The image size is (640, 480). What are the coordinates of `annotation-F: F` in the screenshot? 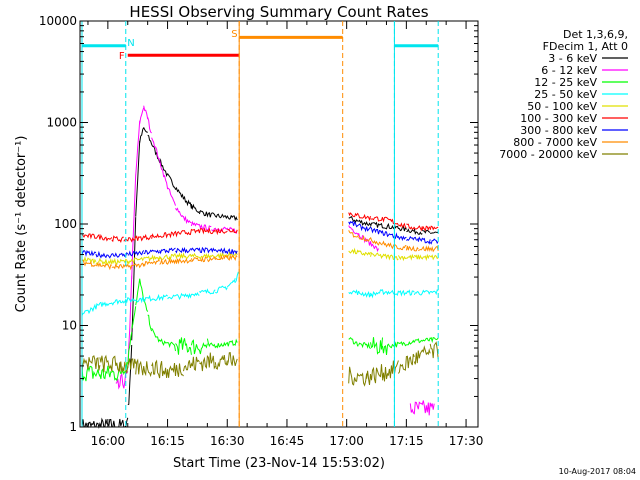 It's located at (179, 56).